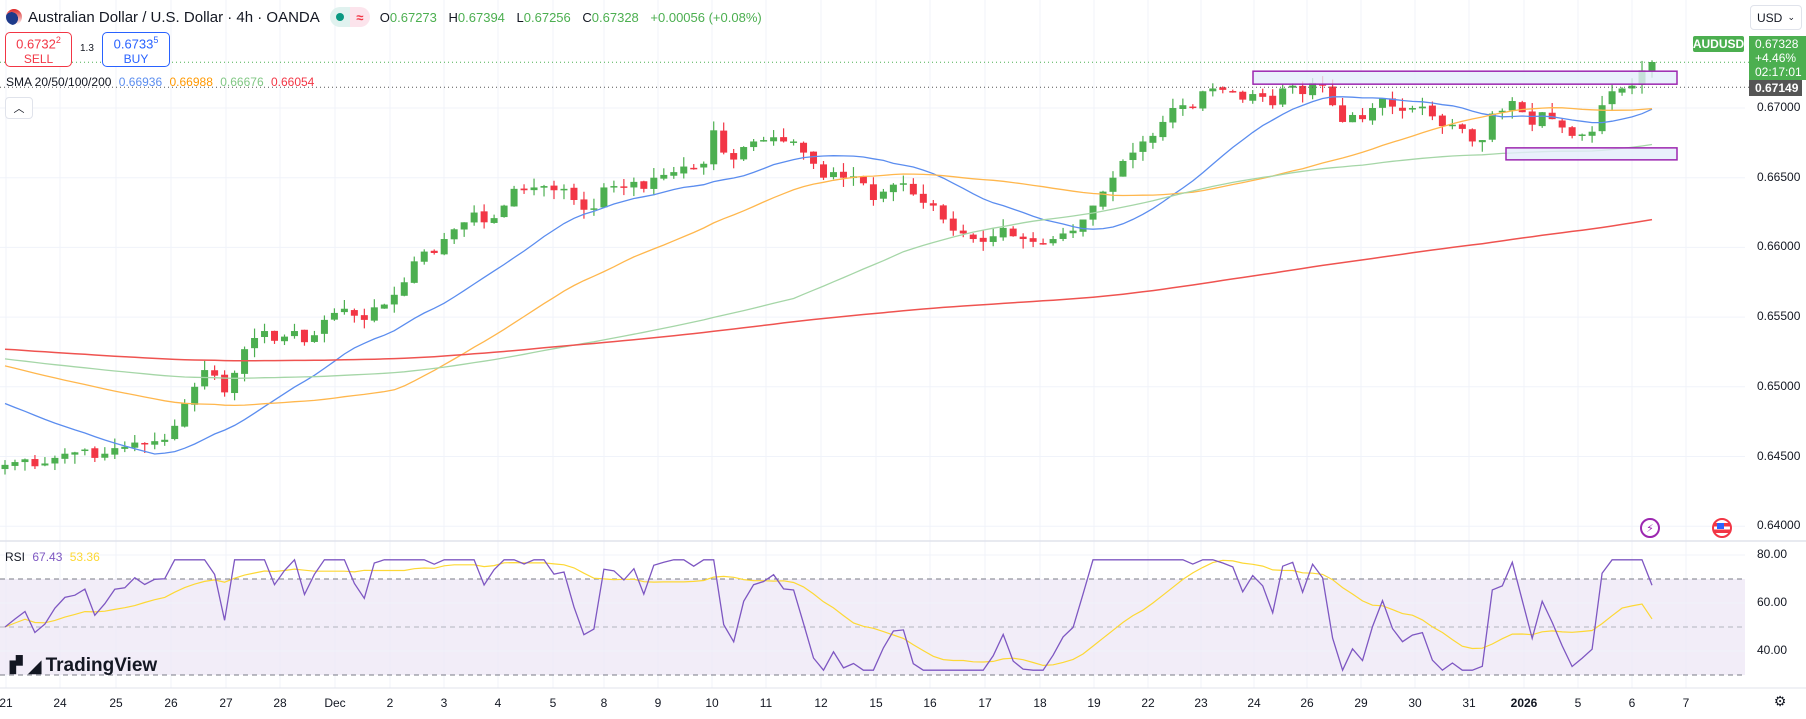  Describe the element at coordinates (658, 703) in the screenshot. I see `date-tick: 9` at that location.